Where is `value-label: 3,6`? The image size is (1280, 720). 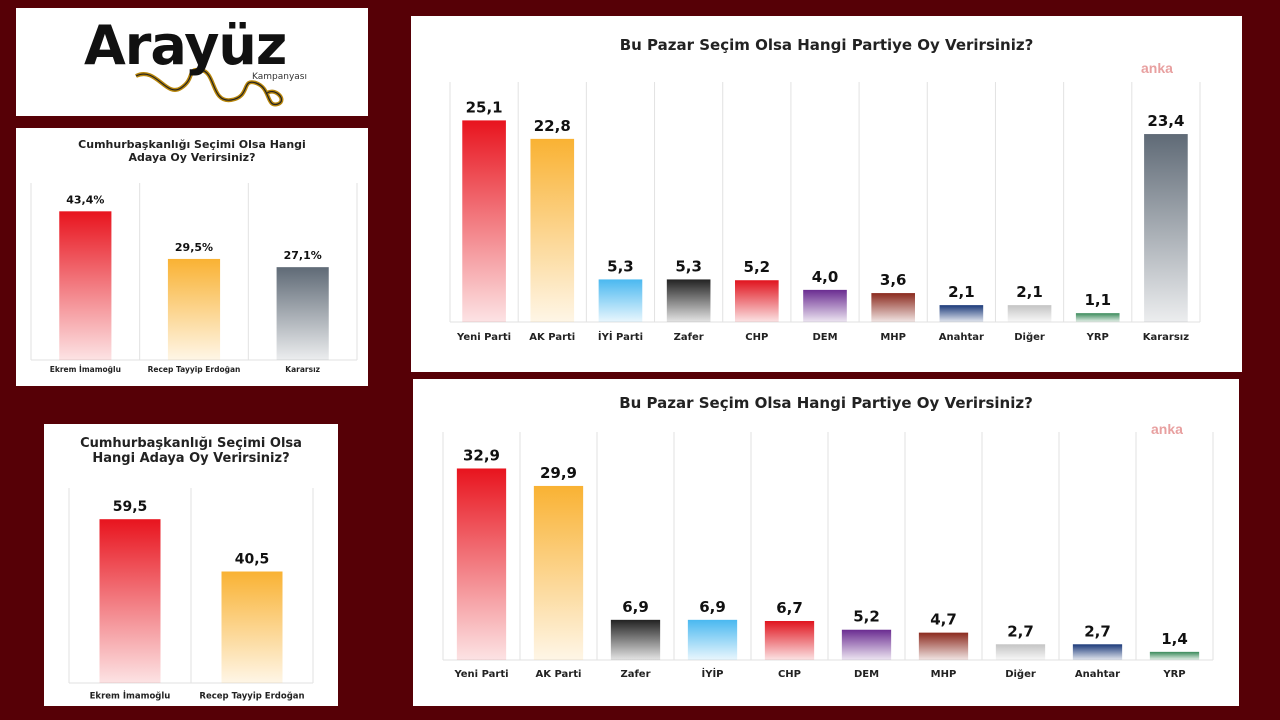 value-label: 3,6 is located at coordinates (893, 280).